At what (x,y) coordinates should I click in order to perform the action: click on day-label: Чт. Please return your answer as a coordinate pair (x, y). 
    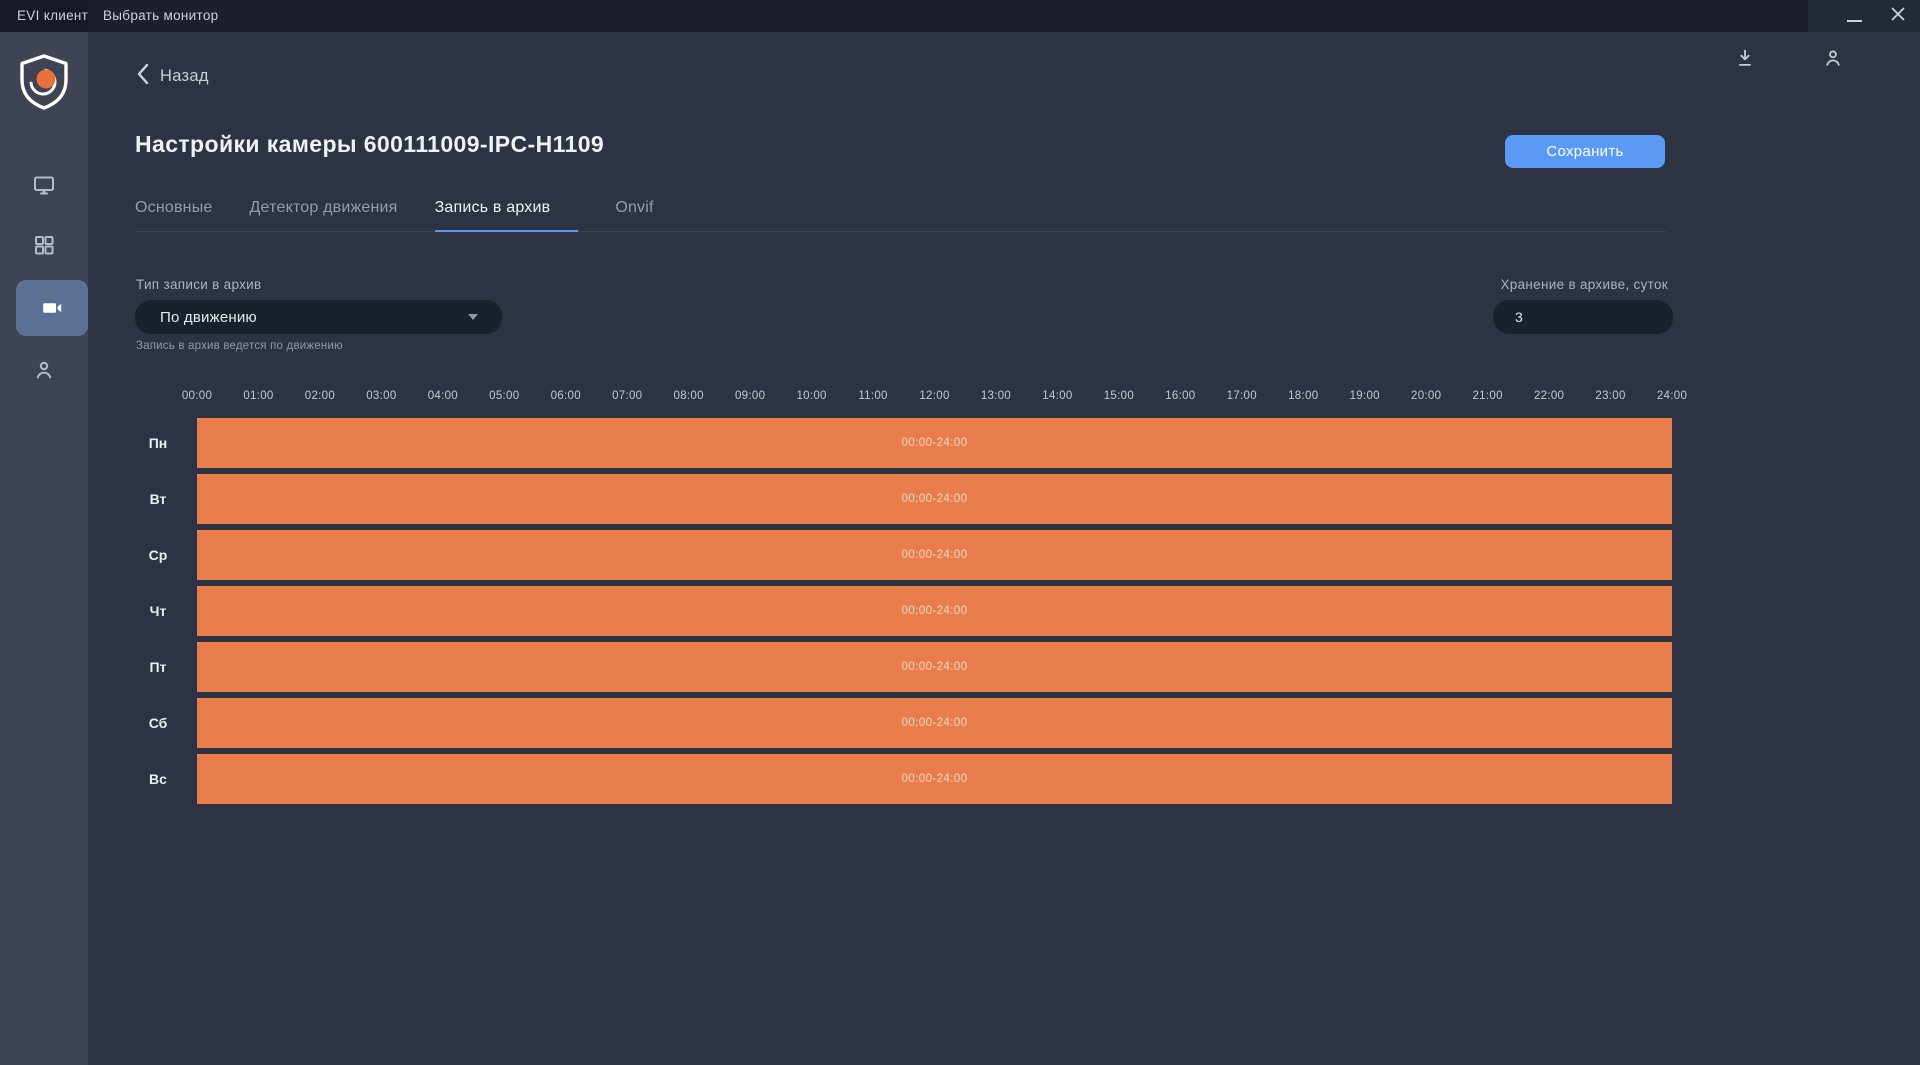
    Looking at the image, I should click on (158, 611).